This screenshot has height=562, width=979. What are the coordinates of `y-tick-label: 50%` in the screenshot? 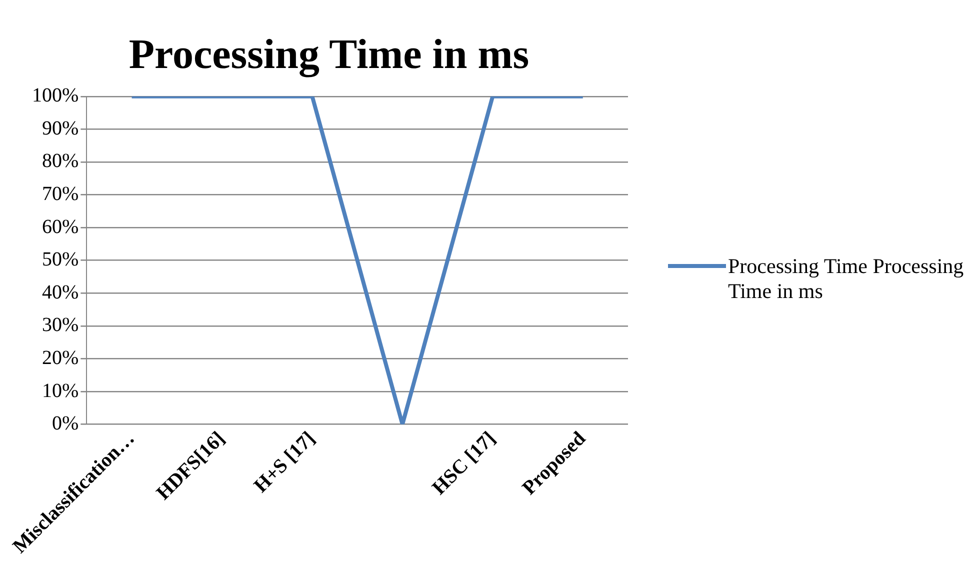 It's located at (60, 259).